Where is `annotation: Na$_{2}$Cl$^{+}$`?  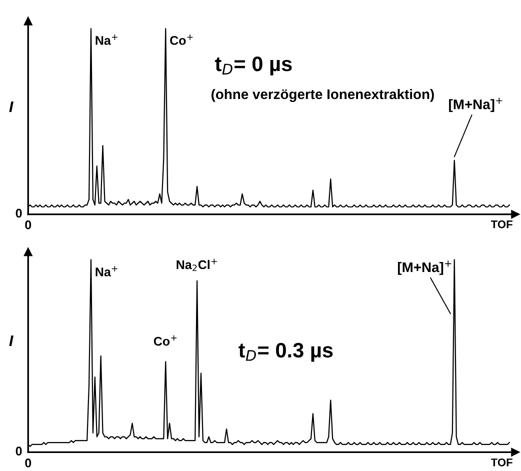 annotation: Na$_{2}$Cl$^{+}$ is located at coordinates (196, 265).